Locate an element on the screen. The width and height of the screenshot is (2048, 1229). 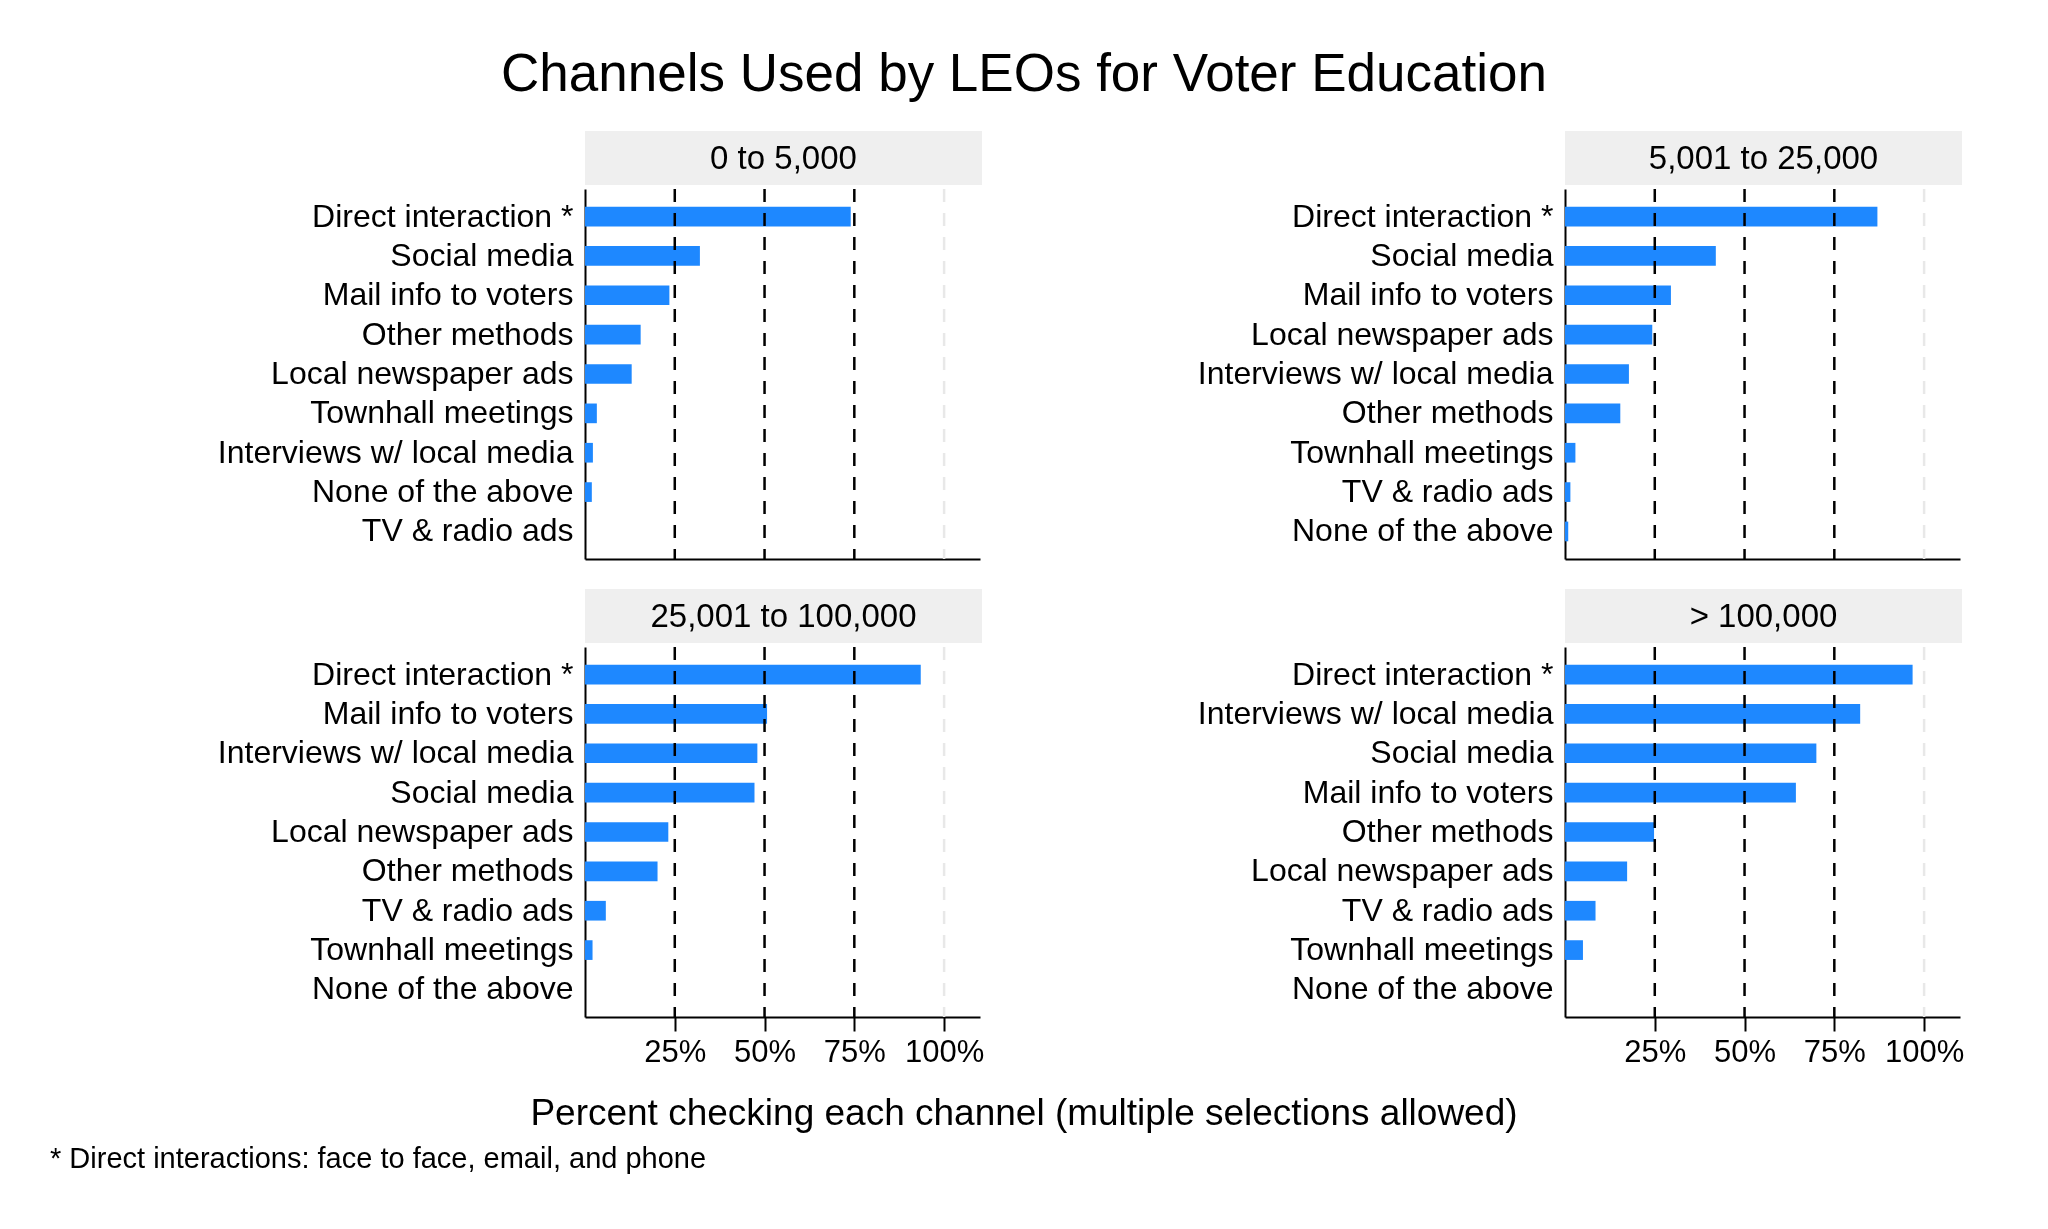
chart-title: 0 to 5,000 is located at coordinates (783, 158).